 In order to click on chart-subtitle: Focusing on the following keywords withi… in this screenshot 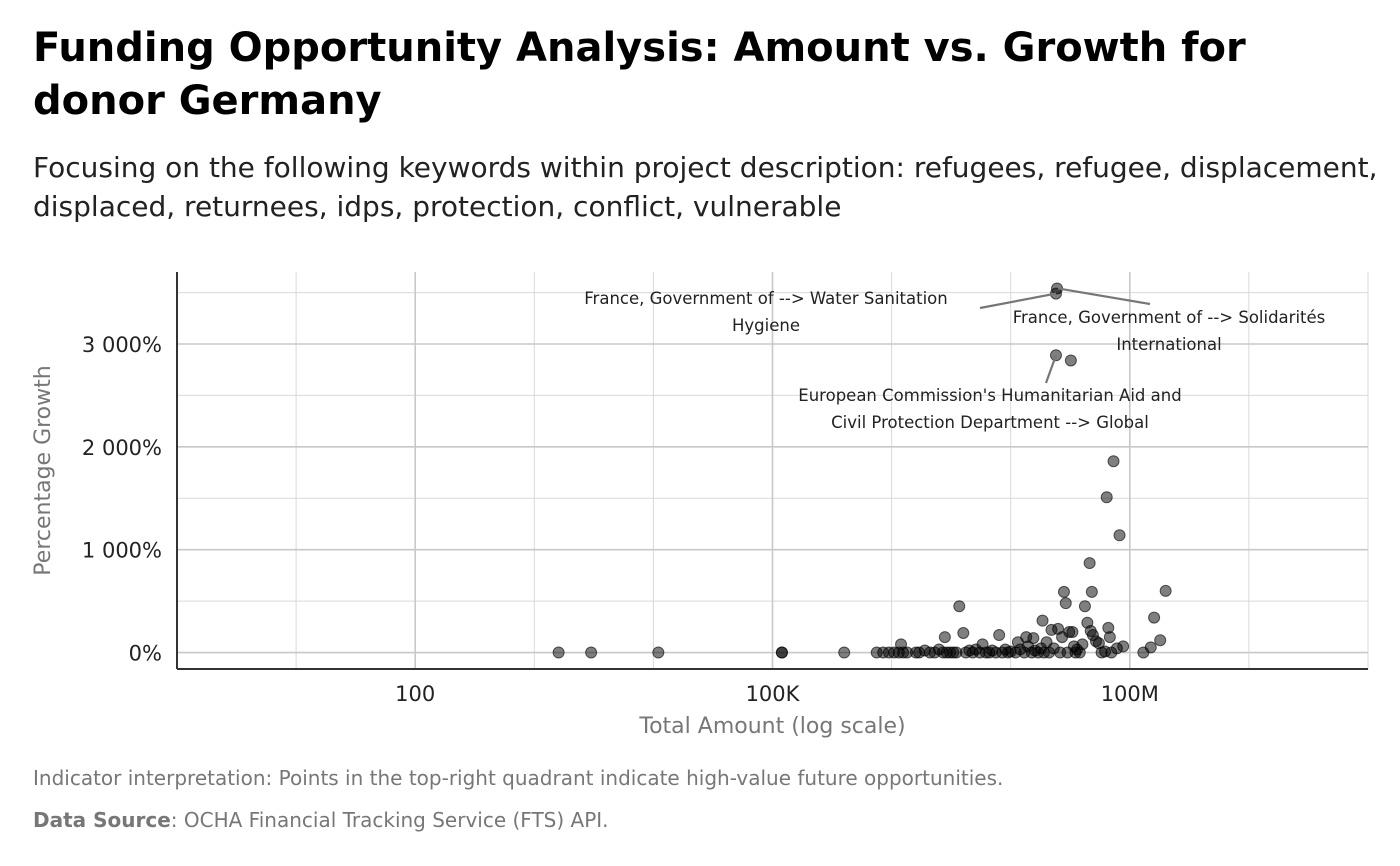, I will do `click(705, 187)`.